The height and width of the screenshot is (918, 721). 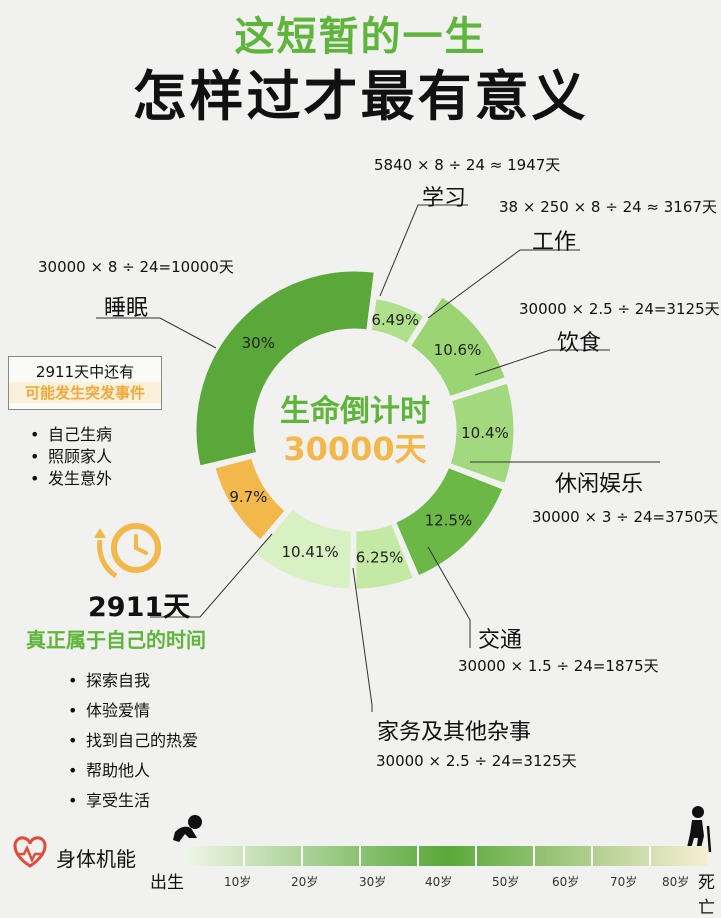 I want to click on activities-list: 探索自我 体验爱情 找到自己的热爱 帮助他人 享受生活, so click(x=132, y=741).